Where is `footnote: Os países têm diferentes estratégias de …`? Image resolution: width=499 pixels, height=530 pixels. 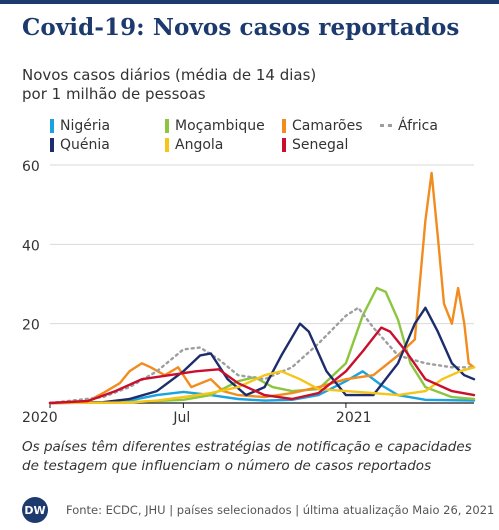
footnote: Os países têm diferentes estratégias de … is located at coordinates (247, 456).